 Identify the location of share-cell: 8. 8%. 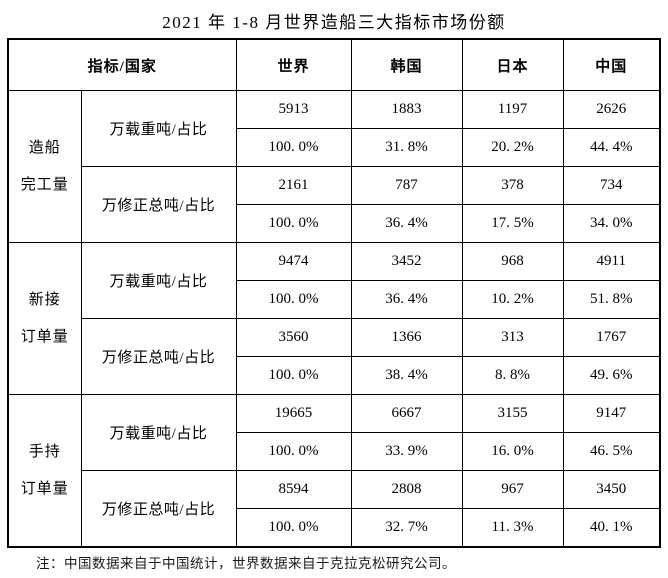
(512, 375).